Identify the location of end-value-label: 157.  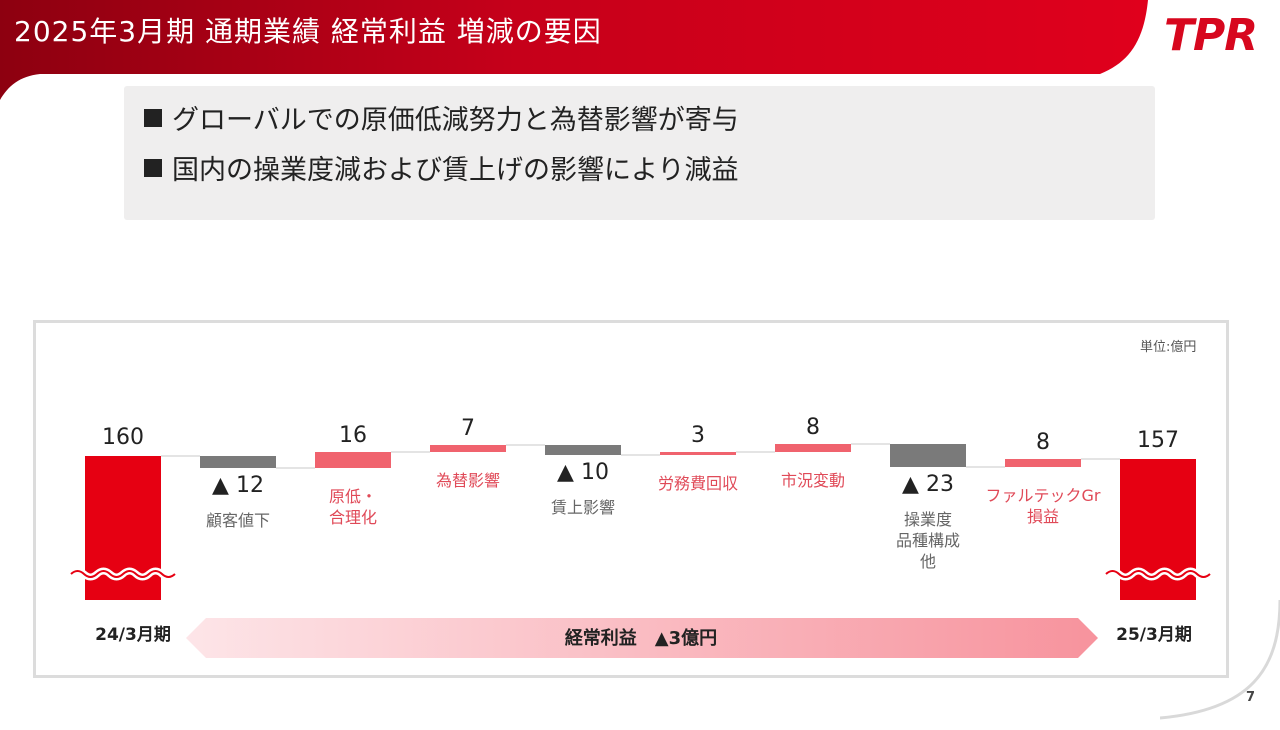
(1158, 440).